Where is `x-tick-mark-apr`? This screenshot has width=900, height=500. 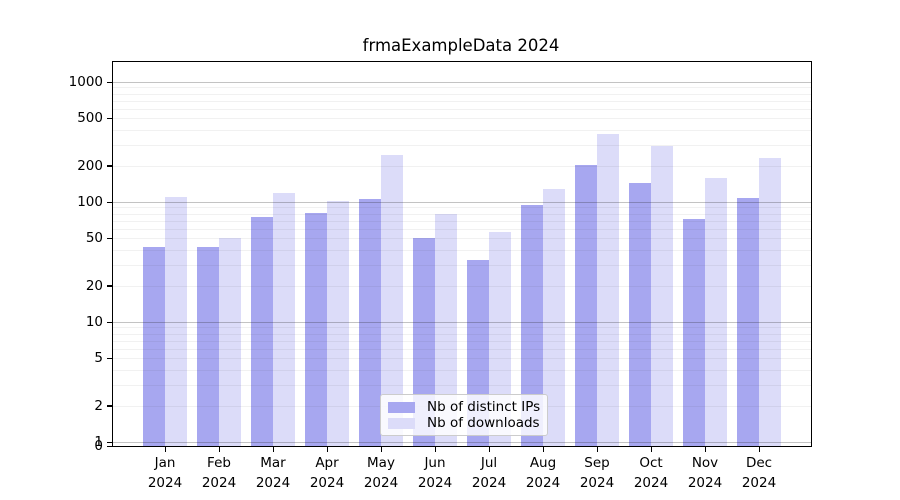 x-tick-mark-apr is located at coordinates (327, 449).